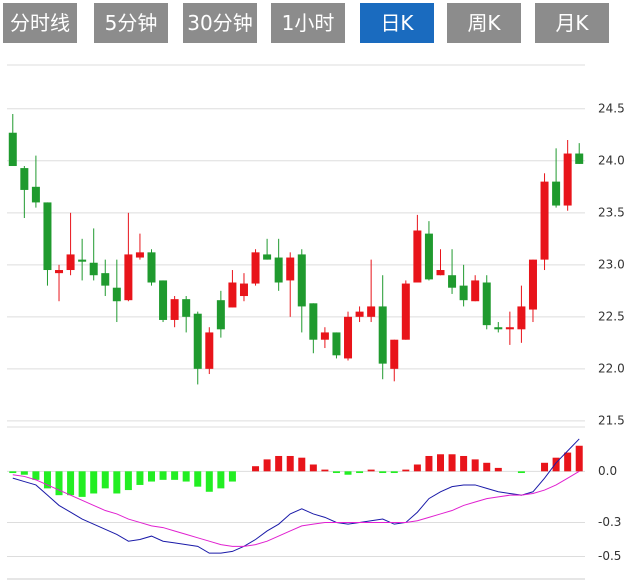  What do you see at coordinates (611, 264) in the screenshot?
I see `y-tick-label: 23.0` at bounding box center [611, 264].